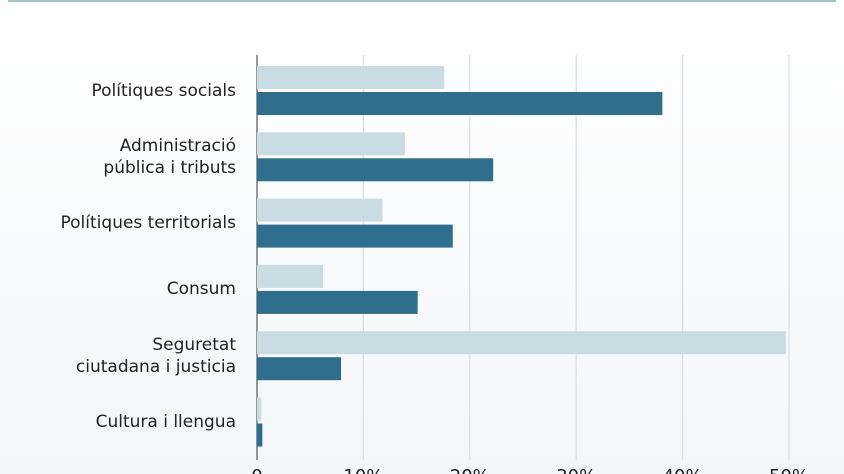 The image size is (844, 474). Describe the element at coordinates (683, 470) in the screenshot. I see `x-tick-label: 40%` at that location.